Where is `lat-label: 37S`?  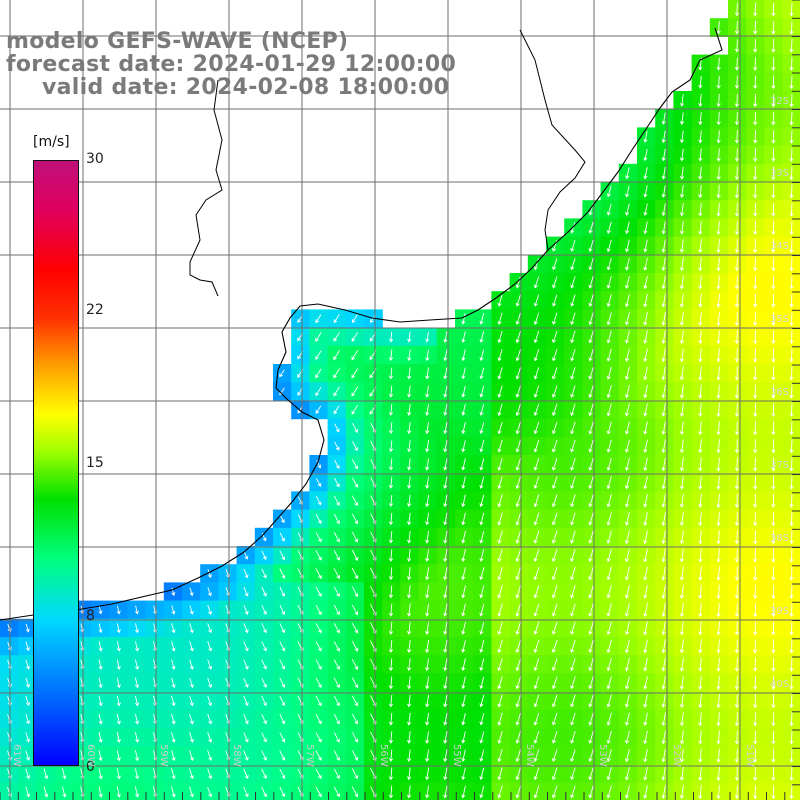
lat-label: 37S is located at coordinates (780, 465).